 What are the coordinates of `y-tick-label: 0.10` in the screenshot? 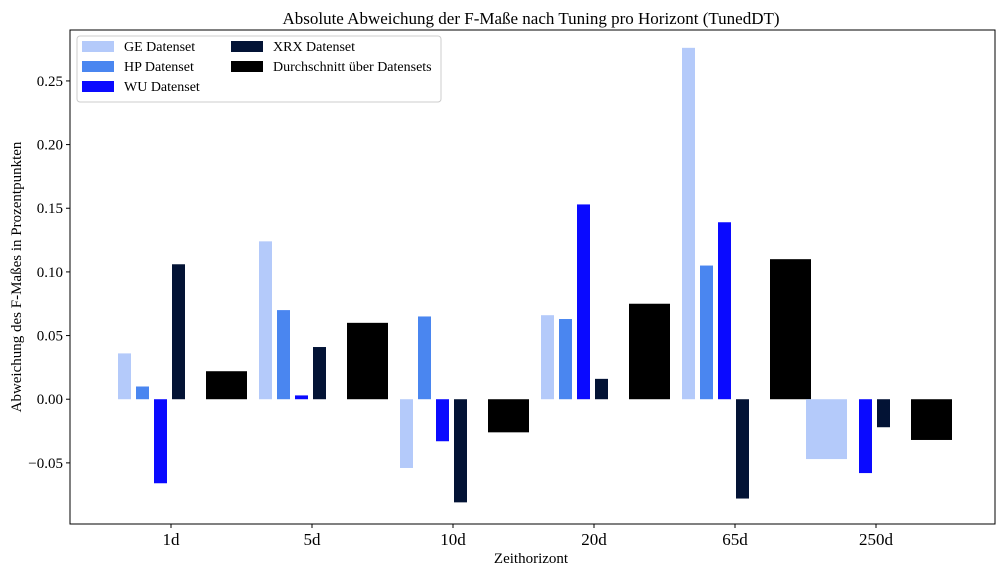 It's located at (50, 273).